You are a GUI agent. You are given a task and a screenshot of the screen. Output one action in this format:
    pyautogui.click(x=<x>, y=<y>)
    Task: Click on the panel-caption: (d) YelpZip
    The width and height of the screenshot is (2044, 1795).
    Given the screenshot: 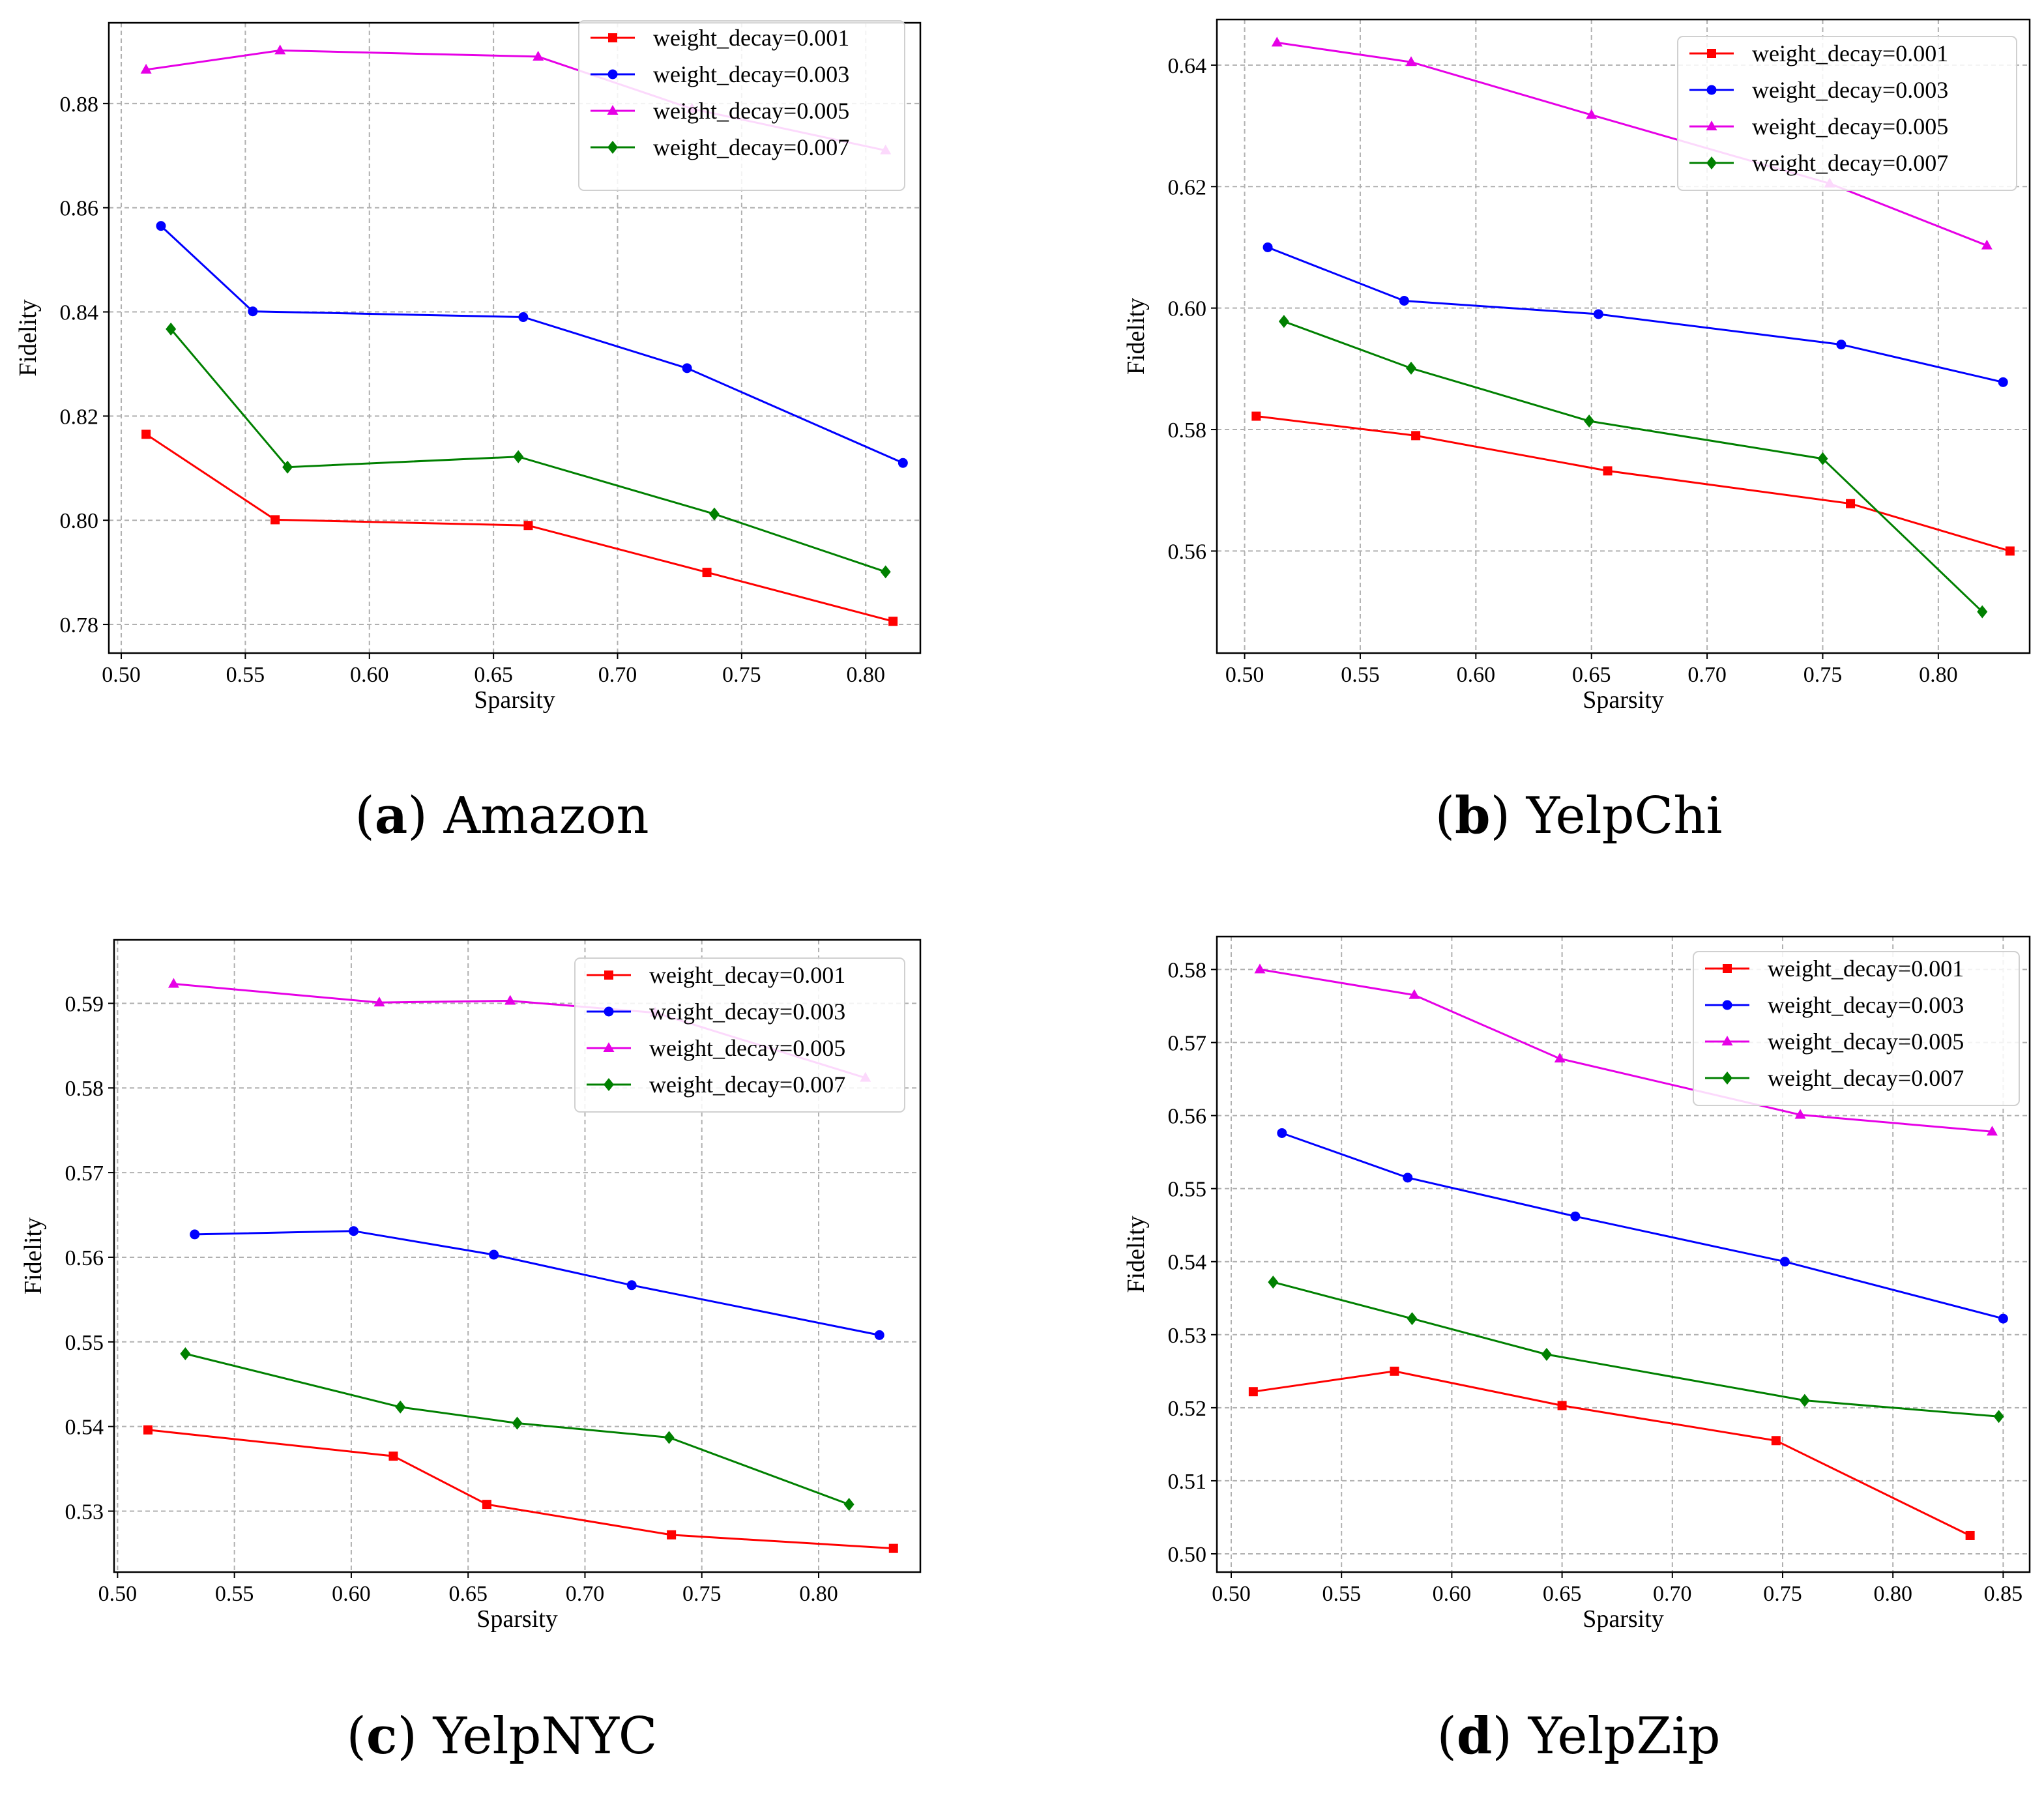 What is the action you would take?
    pyautogui.click(x=1578, y=1736)
    